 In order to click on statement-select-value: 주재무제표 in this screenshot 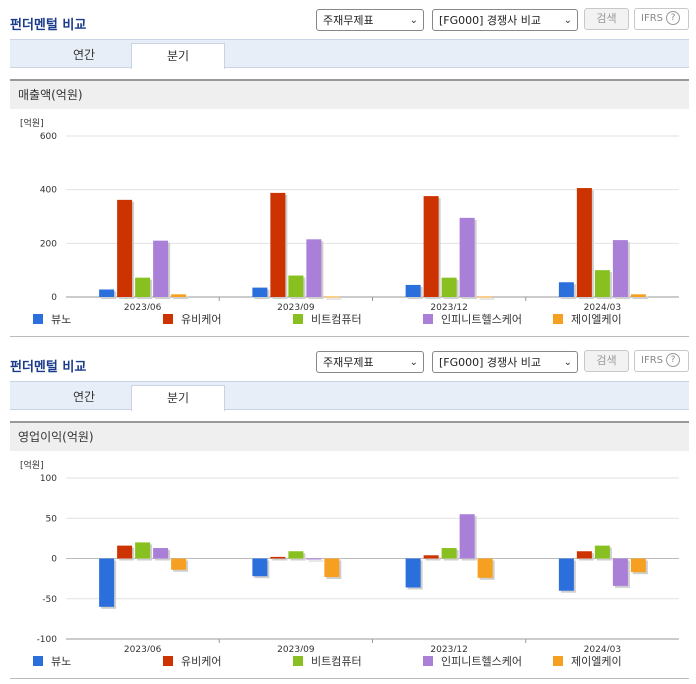, I will do `click(348, 362)`.